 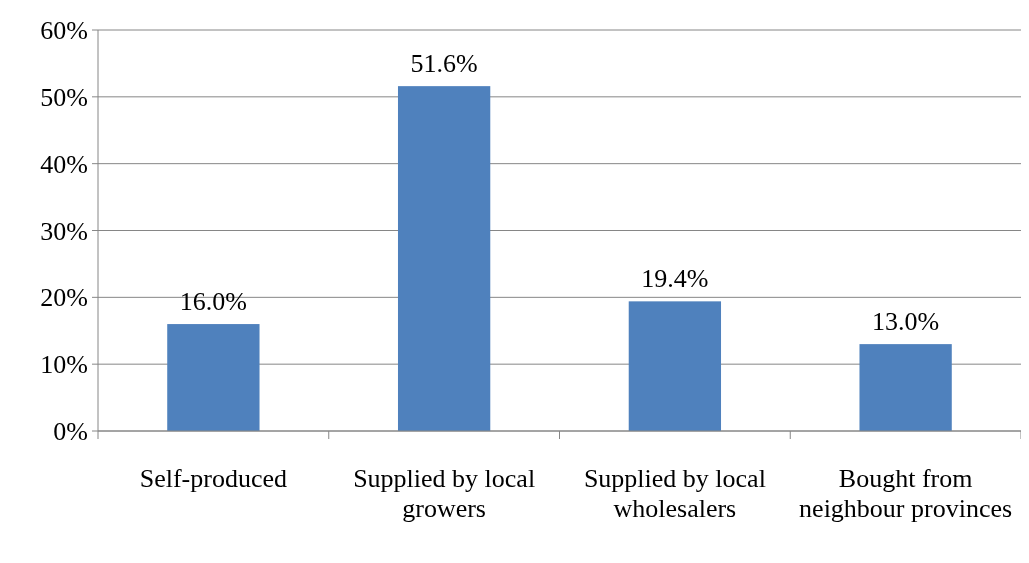 I want to click on y-tick-label: 60%, so click(x=64, y=31).